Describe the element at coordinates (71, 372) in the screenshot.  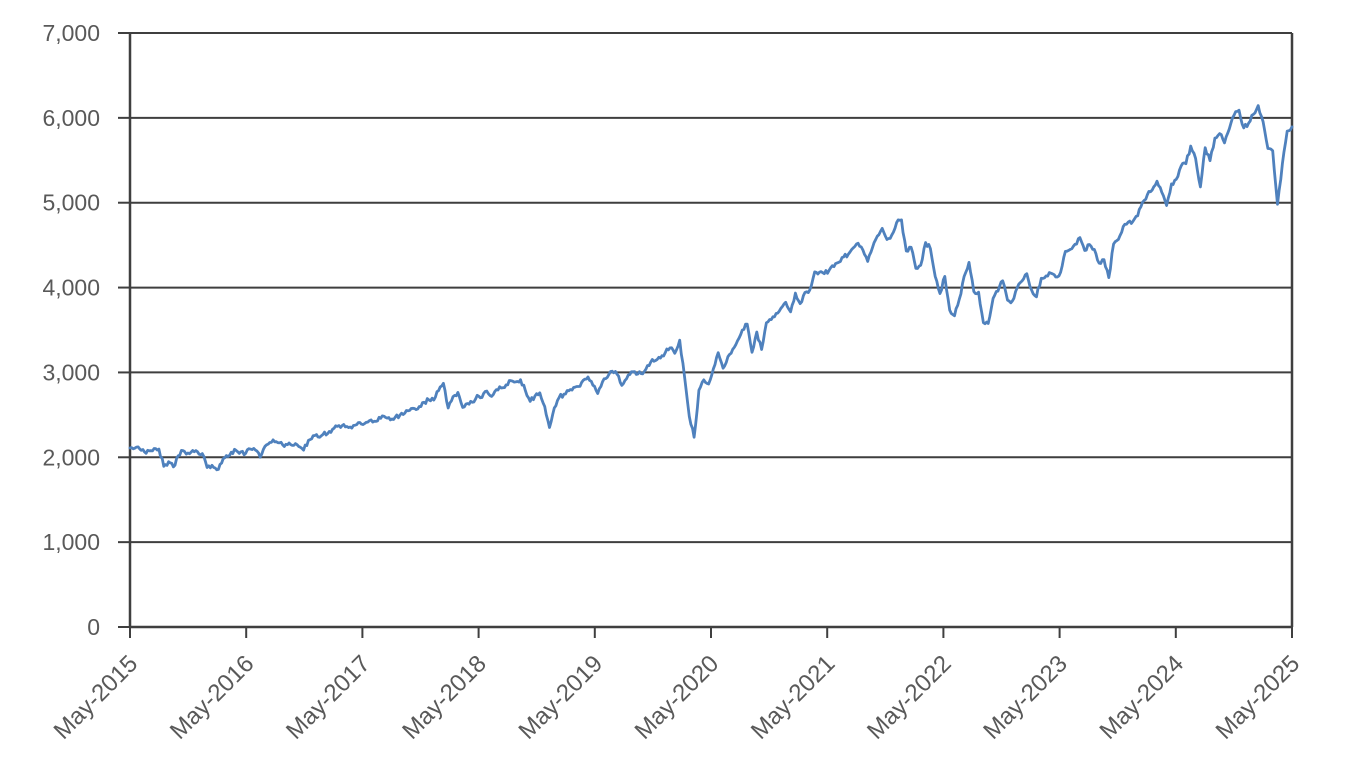
I see `y-axis-label: 3,000` at that location.